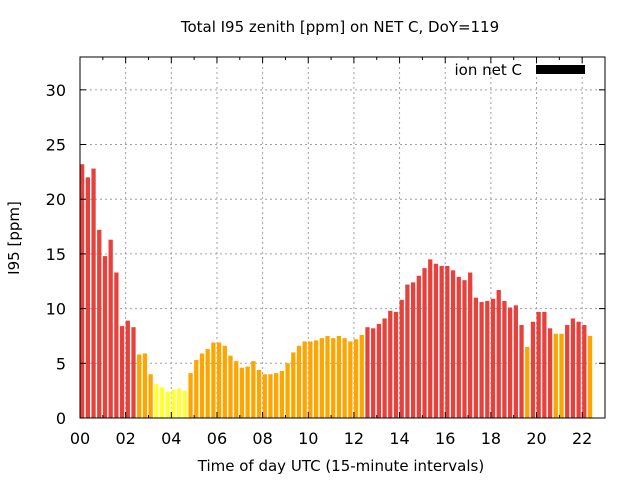 Image resolution: width=640 pixels, height=484 pixels. Describe the element at coordinates (125, 438) in the screenshot. I see `x-tick-label: 02` at that location.